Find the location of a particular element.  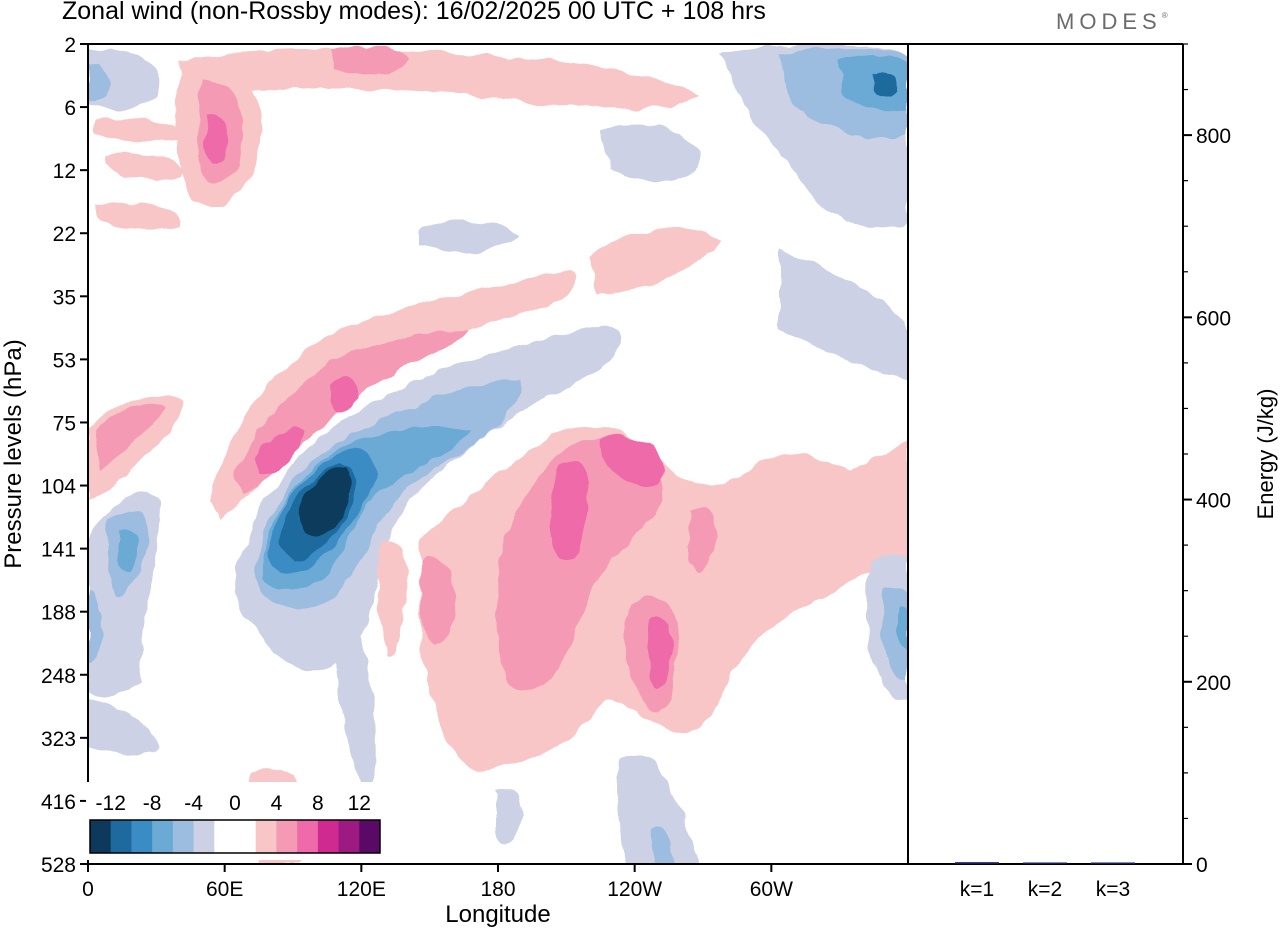

y-tick-label: 141 is located at coordinates (58, 550).